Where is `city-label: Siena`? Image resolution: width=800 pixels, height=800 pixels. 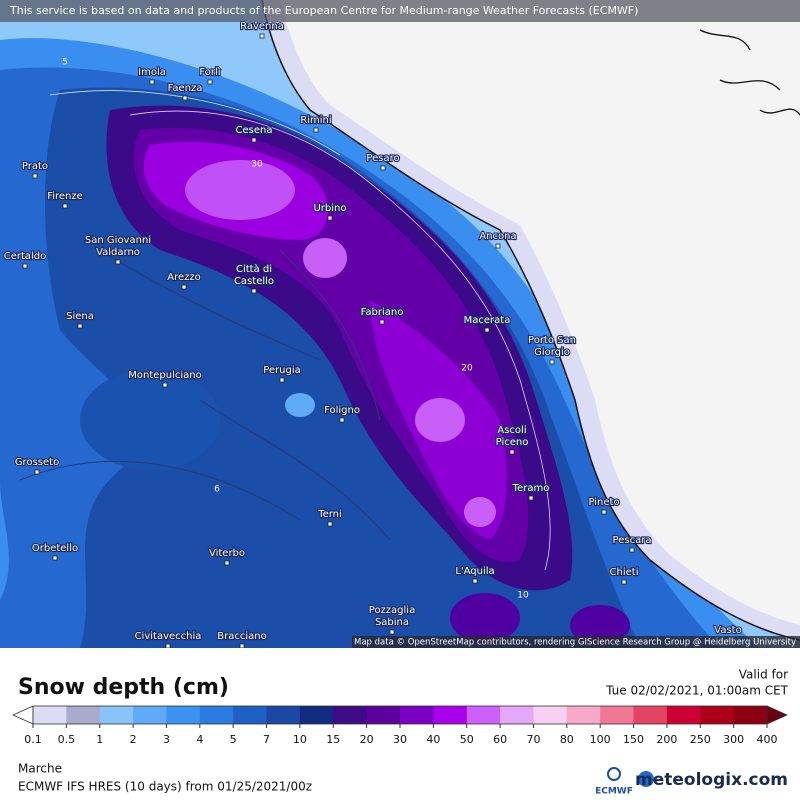
city-label: Siena is located at coordinates (80, 316).